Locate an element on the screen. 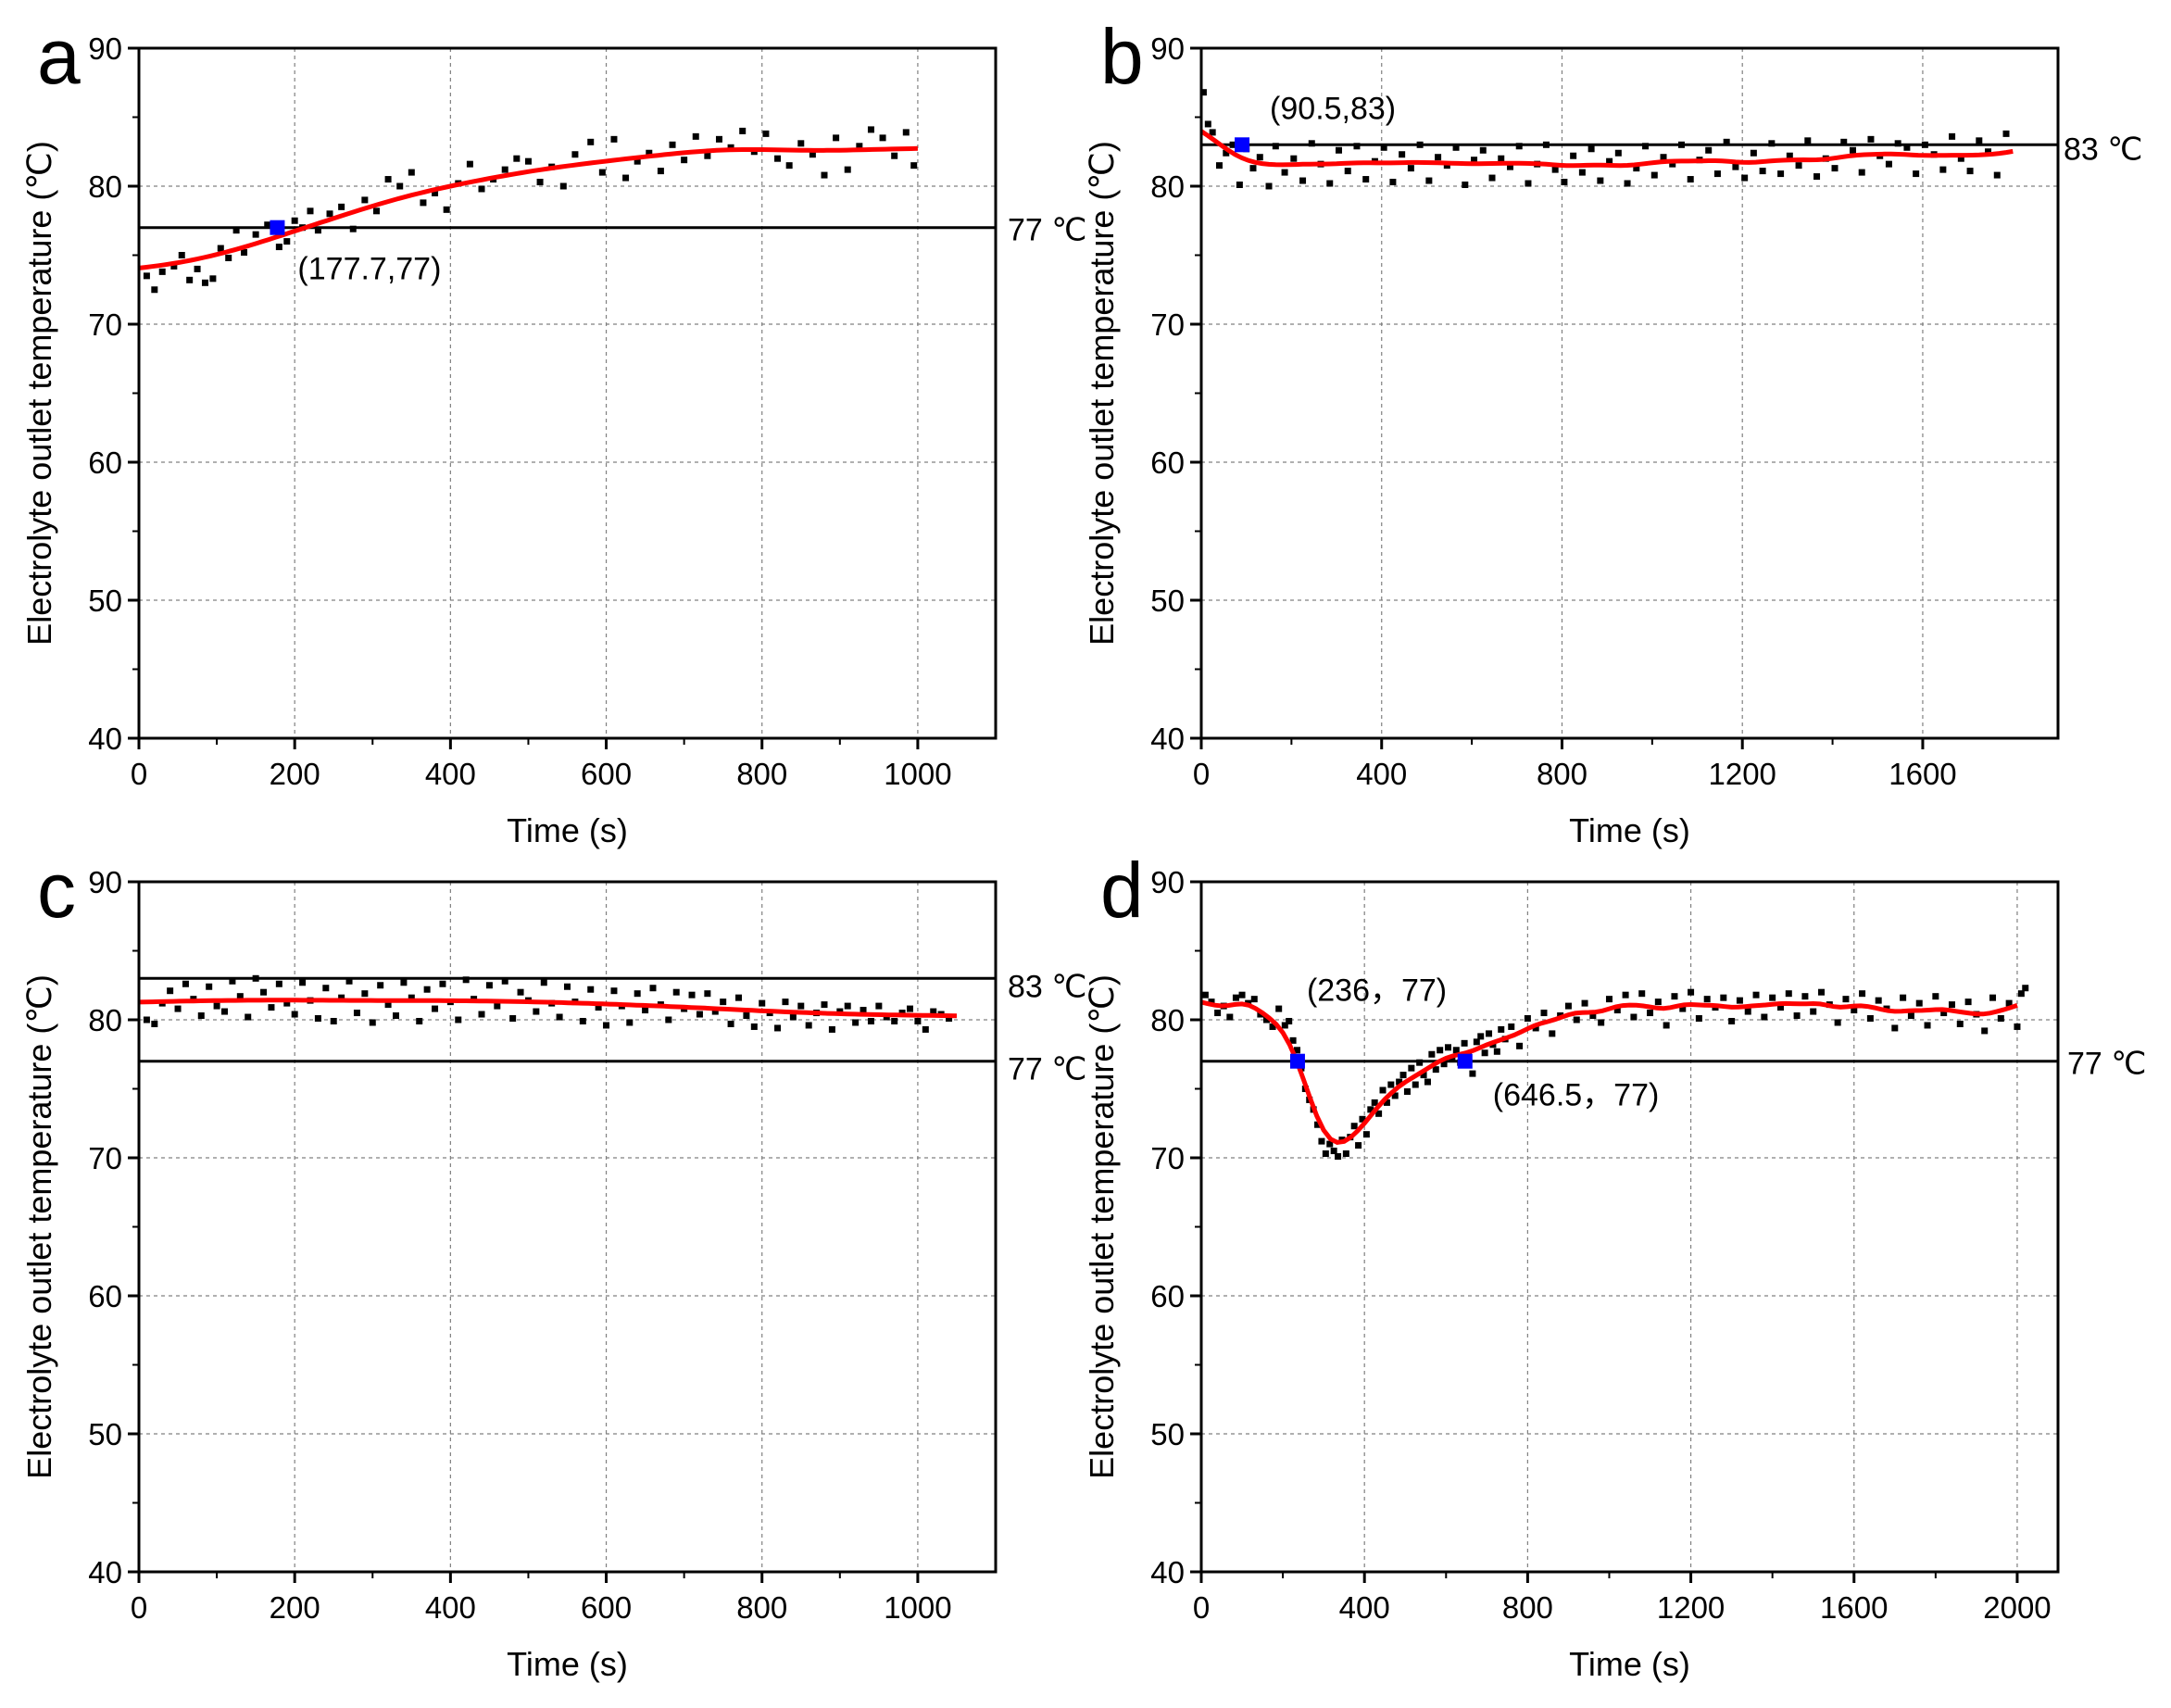 The image size is (2171, 1708). x-axis-title: Time (s) is located at coordinates (1630, 1664).